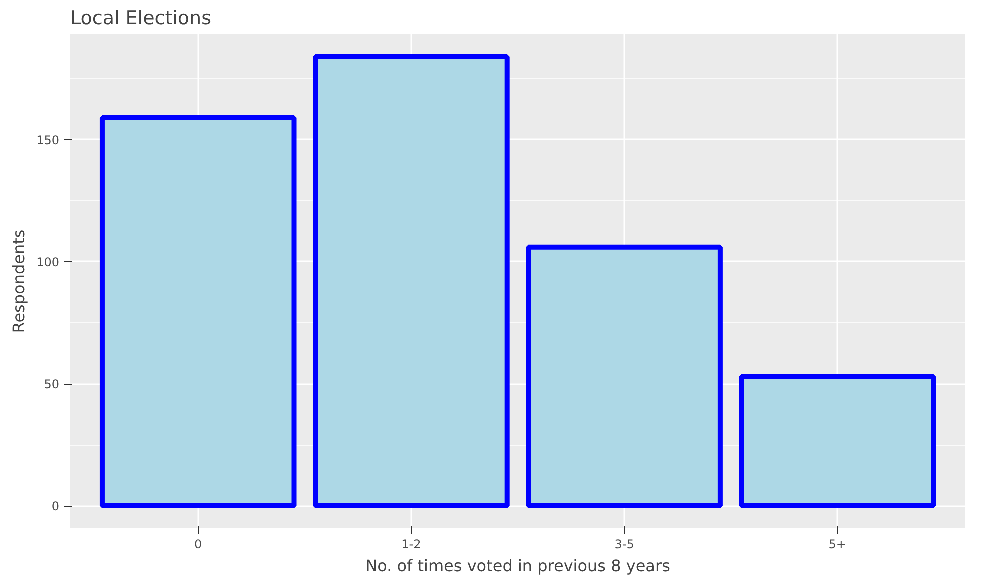  Describe the element at coordinates (48, 262) in the screenshot. I see `y-tick-label: 100` at that location.